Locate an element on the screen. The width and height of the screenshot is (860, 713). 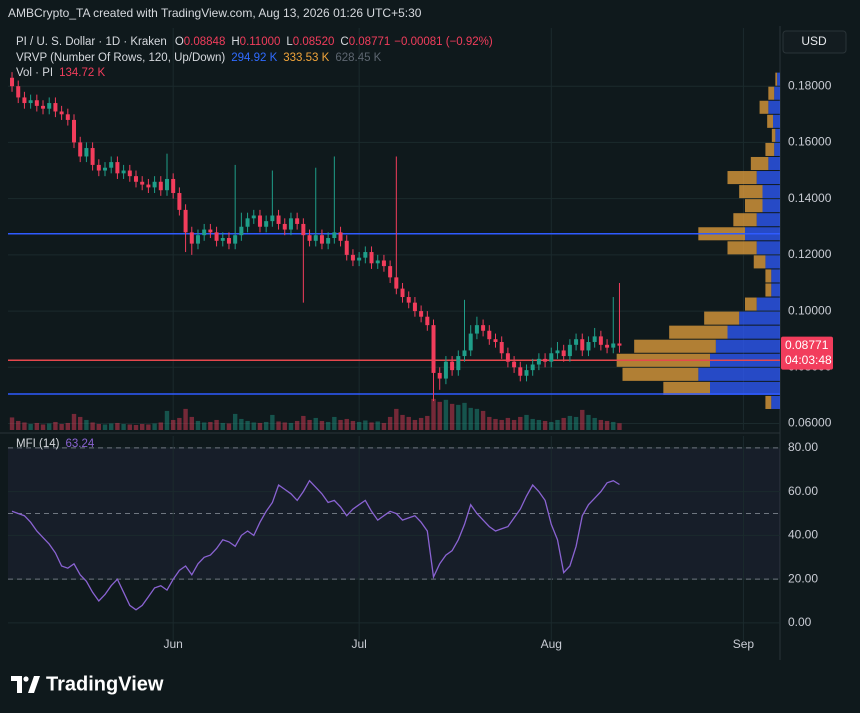
x-tick-label: Jun is located at coordinates (173, 644).